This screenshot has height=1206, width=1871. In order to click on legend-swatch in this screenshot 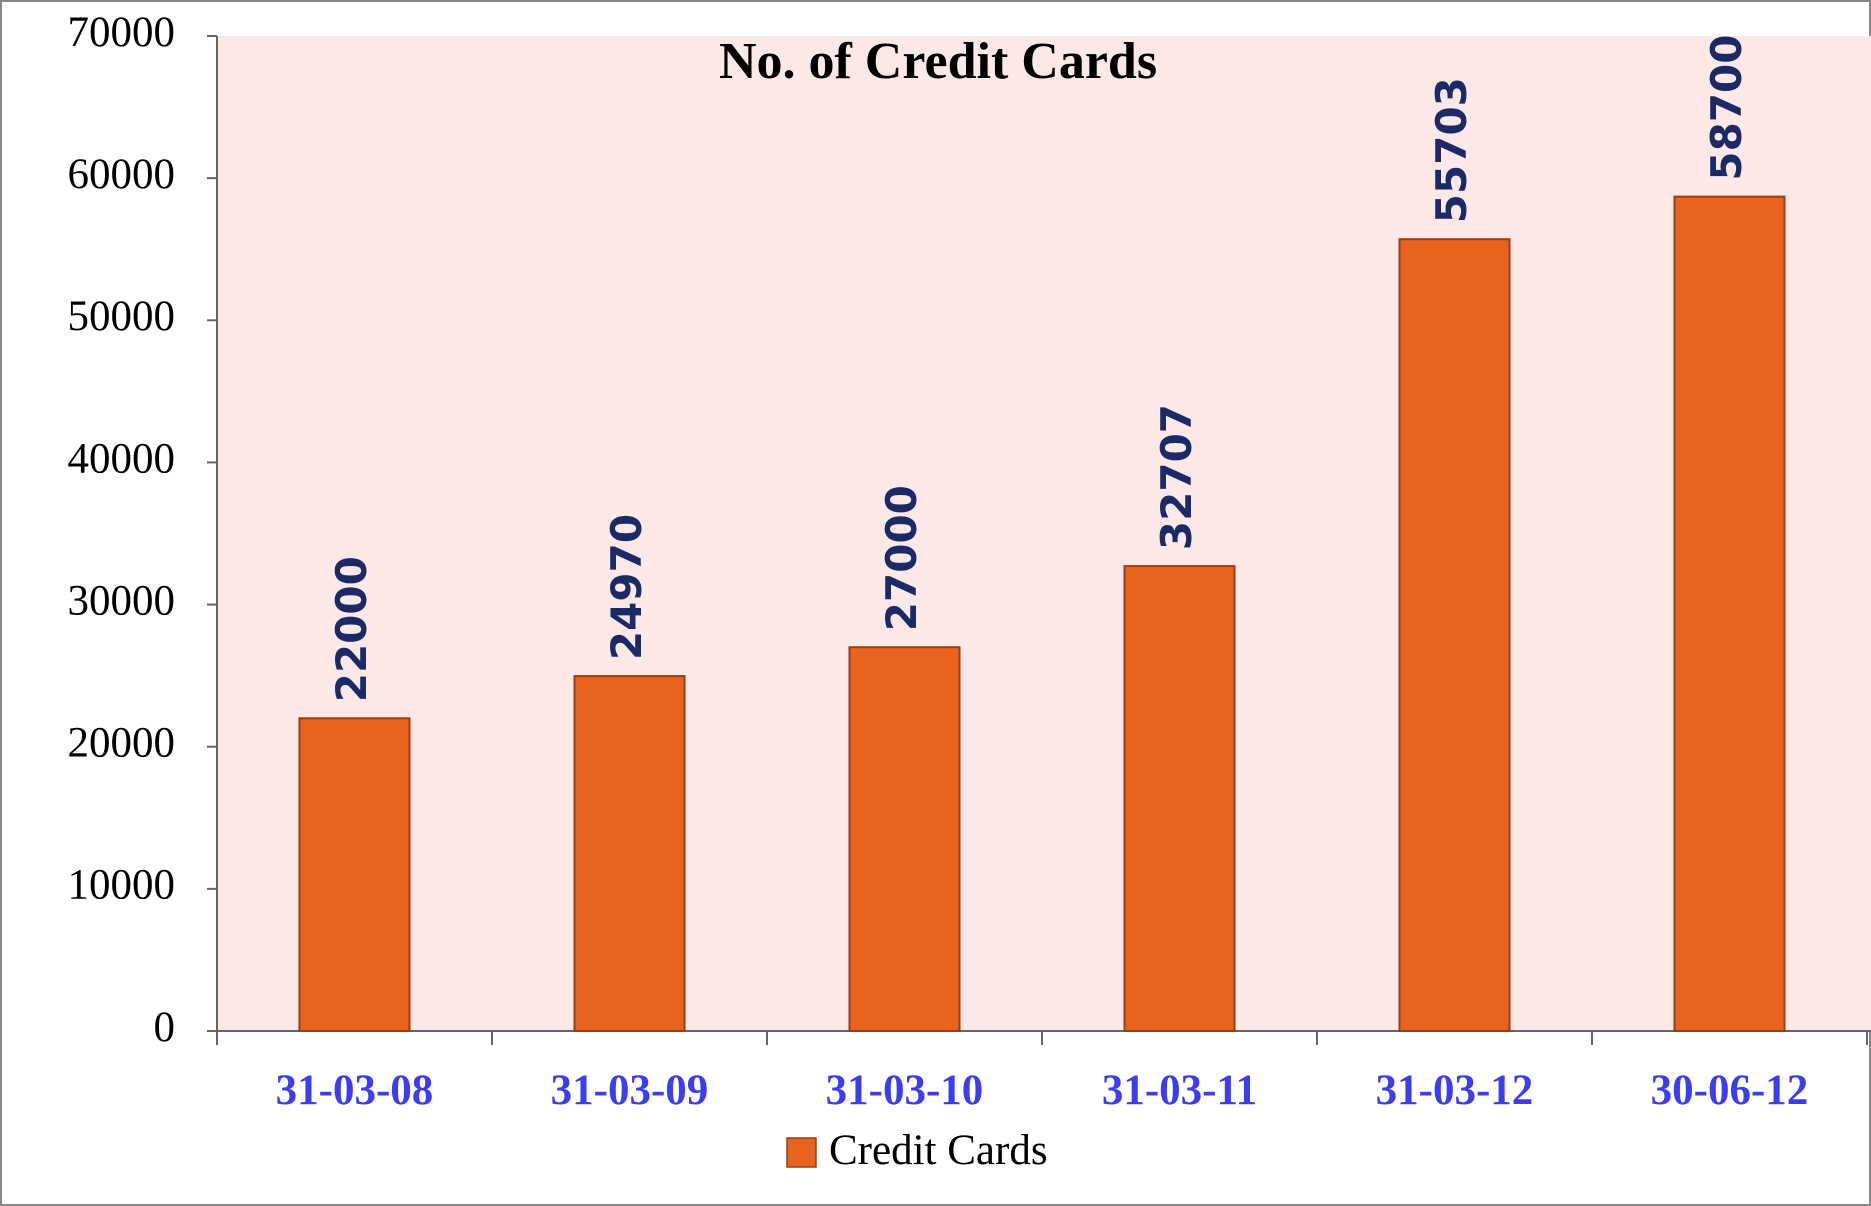, I will do `click(801, 1152)`.